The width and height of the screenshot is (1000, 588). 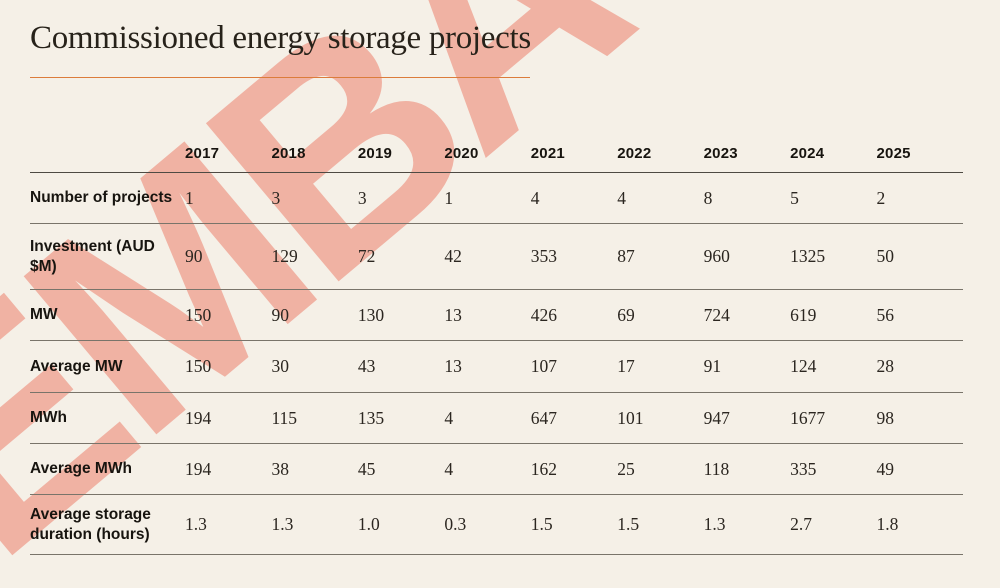 What do you see at coordinates (284, 256) in the screenshot?
I see `cell-value: 129` at bounding box center [284, 256].